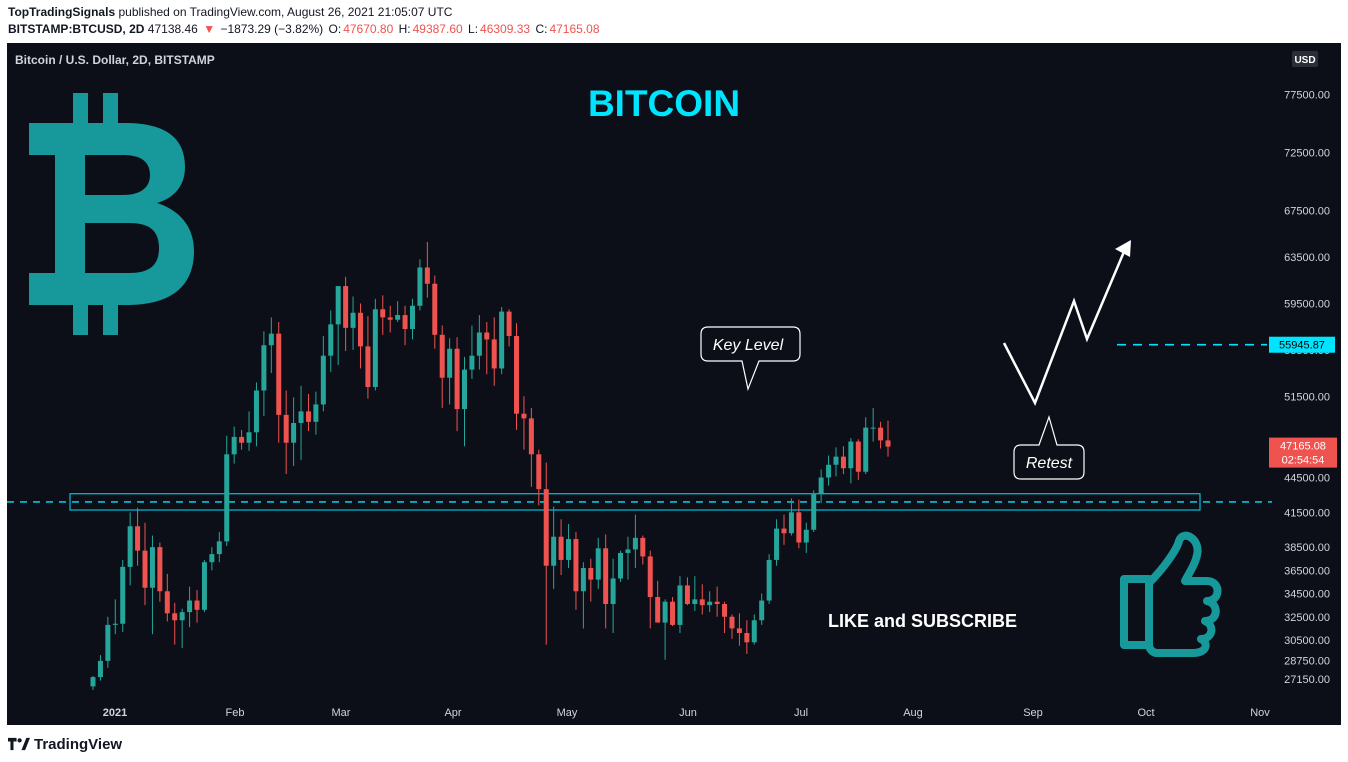 This screenshot has height=762, width=1348. What do you see at coordinates (541, 29) in the screenshot?
I see `ohlc-close-label: C:` at bounding box center [541, 29].